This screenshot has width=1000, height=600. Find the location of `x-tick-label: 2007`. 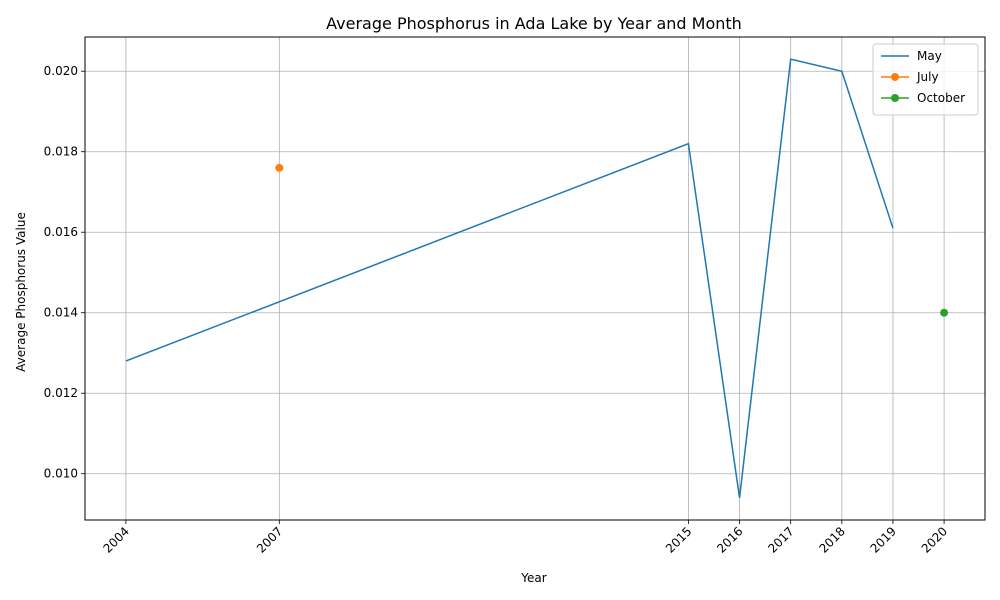

x-tick-label: 2007 is located at coordinates (269, 539).